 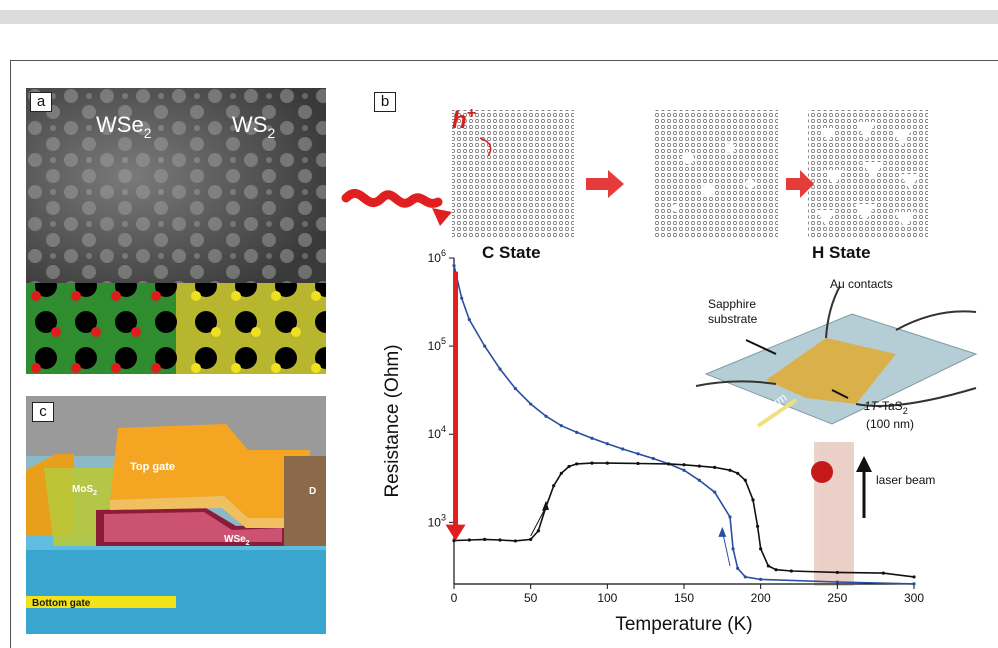 What do you see at coordinates (499, 17) in the screenshot?
I see `top-gray-bar` at bounding box center [499, 17].